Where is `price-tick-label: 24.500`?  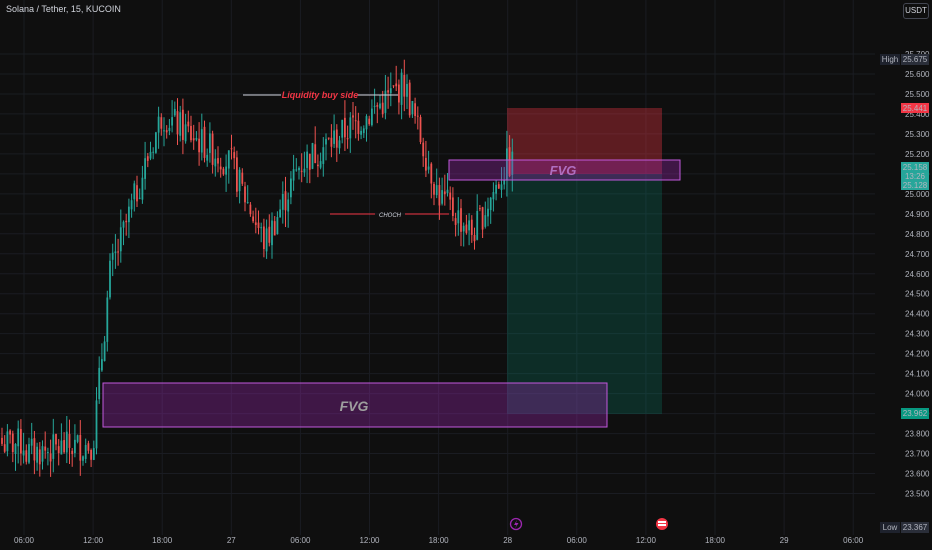 price-tick-label: 24.500 is located at coordinates (917, 294).